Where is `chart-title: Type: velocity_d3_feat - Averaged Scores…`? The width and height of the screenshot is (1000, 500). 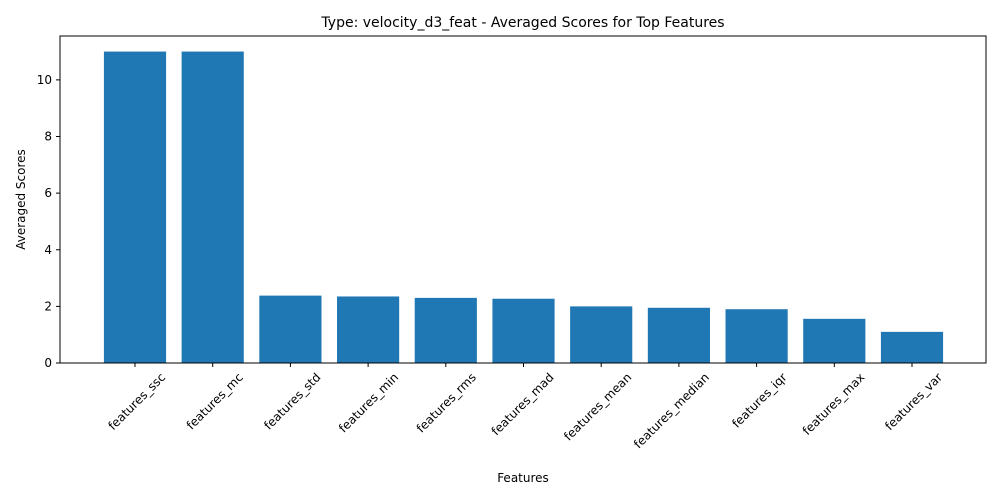
chart-title: Type: velocity_d3_feat - Averaged Scores… is located at coordinates (522, 23).